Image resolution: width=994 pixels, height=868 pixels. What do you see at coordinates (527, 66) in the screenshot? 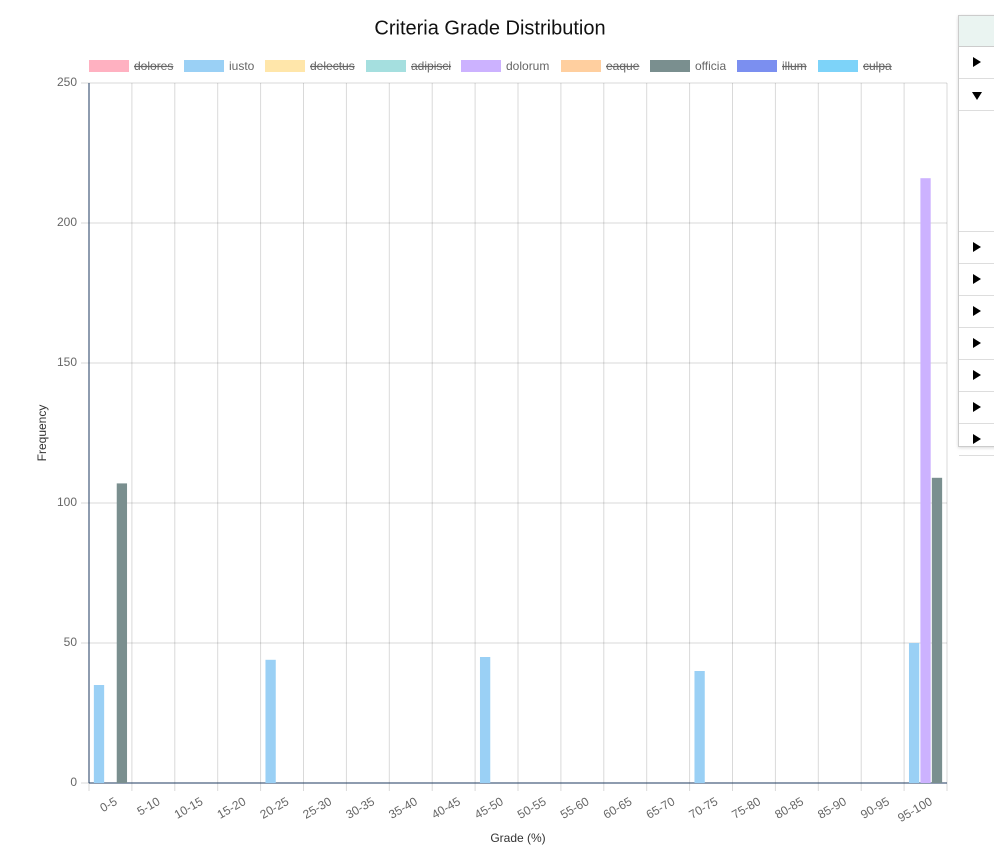
I see `legend-label: dolorum` at bounding box center [527, 66].